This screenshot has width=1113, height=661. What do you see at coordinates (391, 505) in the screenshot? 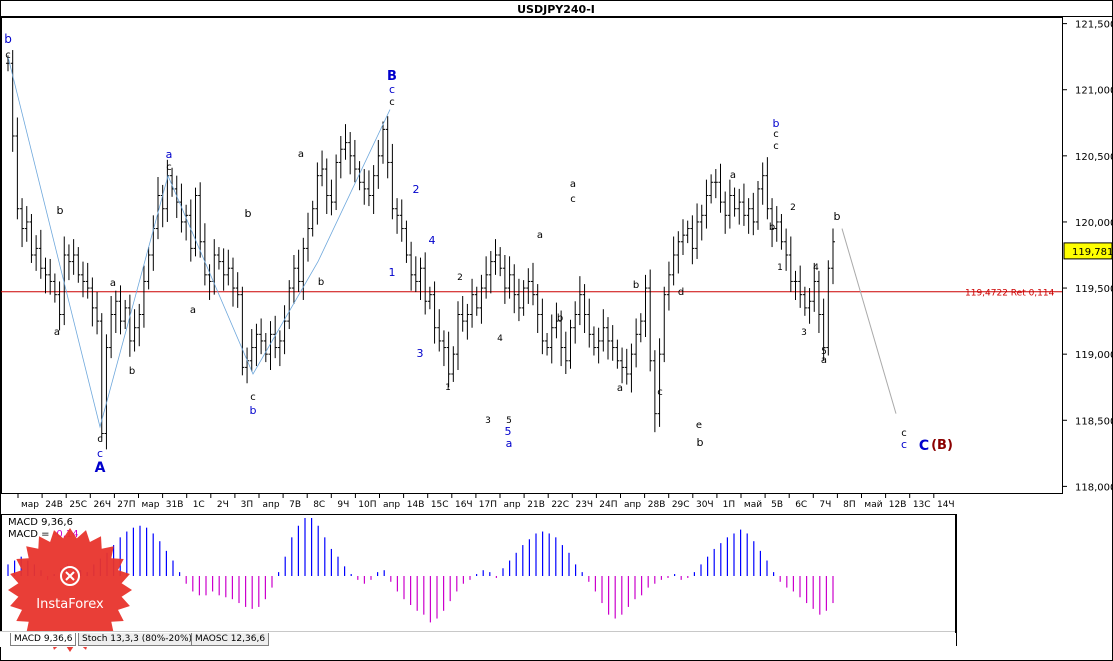
I see `x-tick-label: апр` at bounding box center [391, 505].